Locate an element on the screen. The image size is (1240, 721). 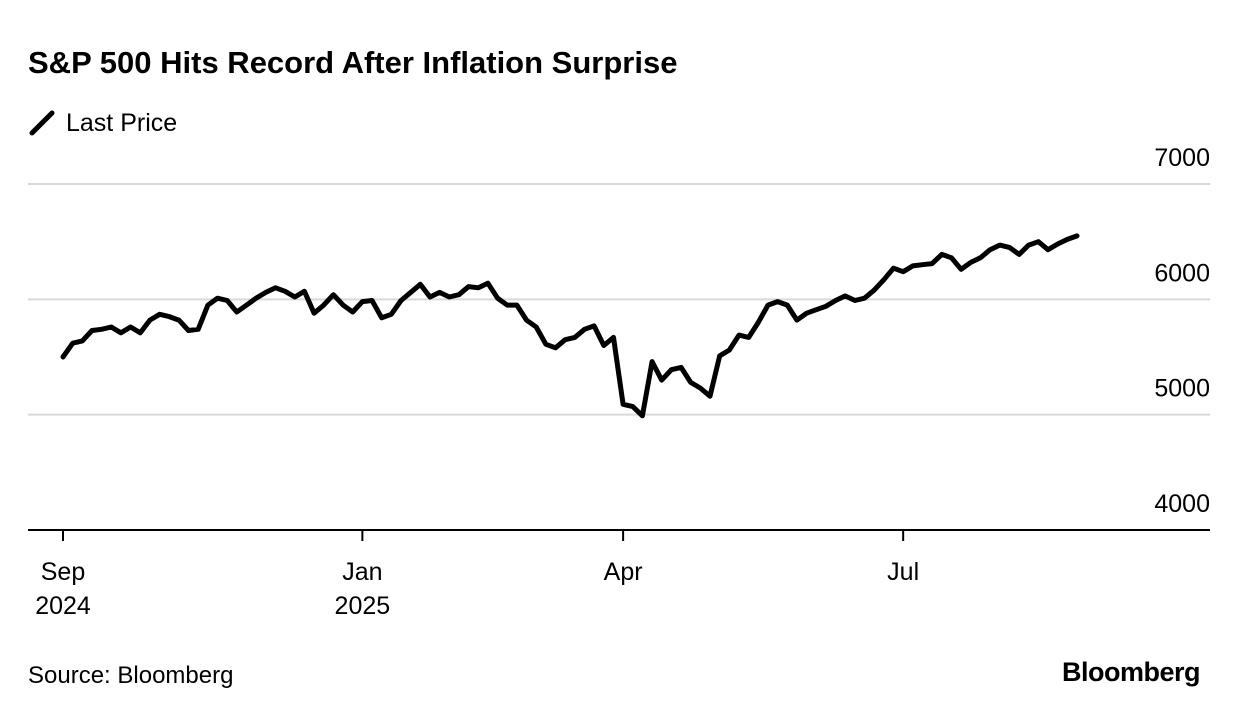
y-tick-label: 7000 is located at coordinates (1182, 158).